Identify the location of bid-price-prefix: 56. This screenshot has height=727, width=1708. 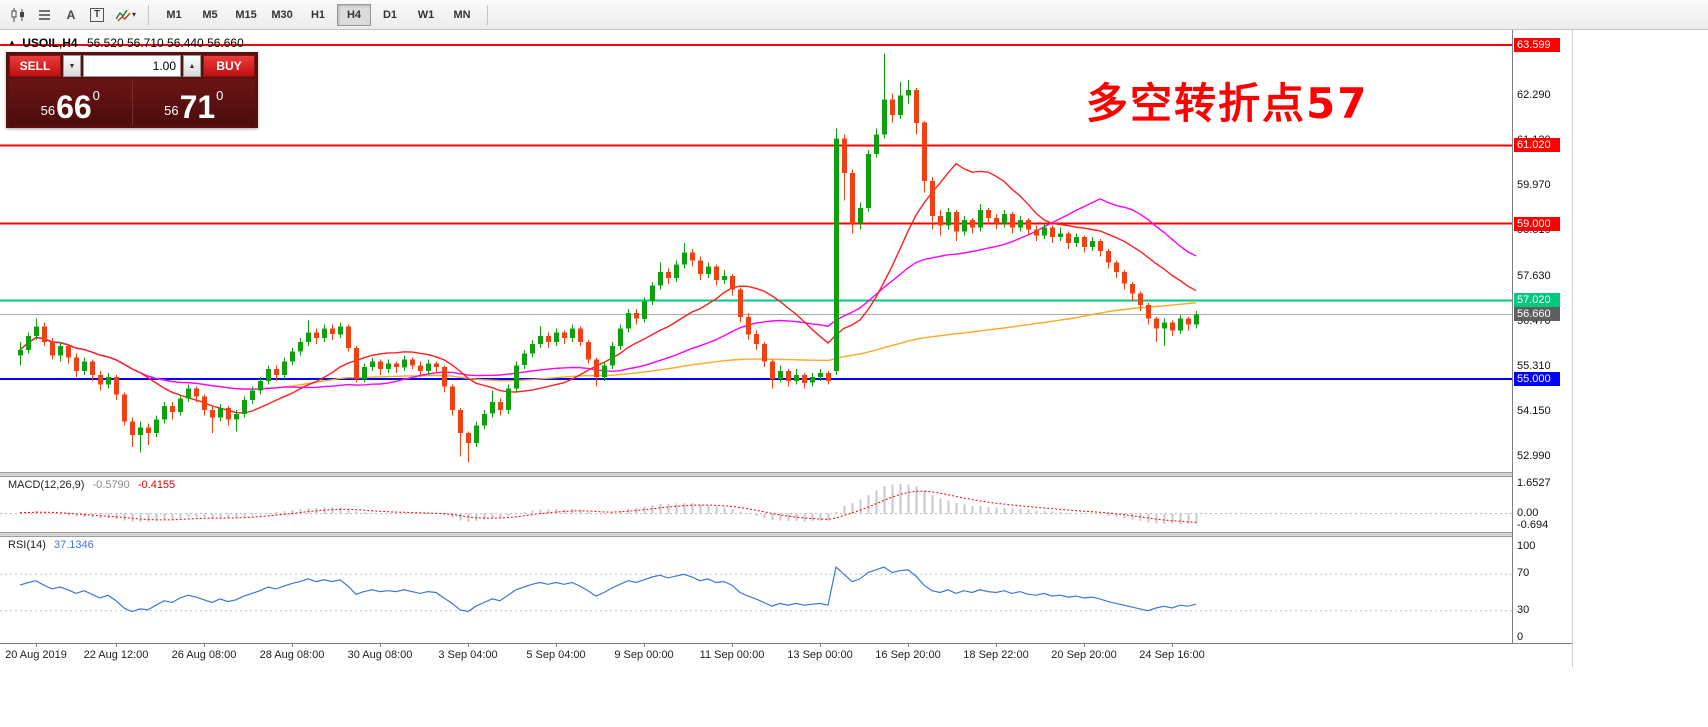
(48, 110).